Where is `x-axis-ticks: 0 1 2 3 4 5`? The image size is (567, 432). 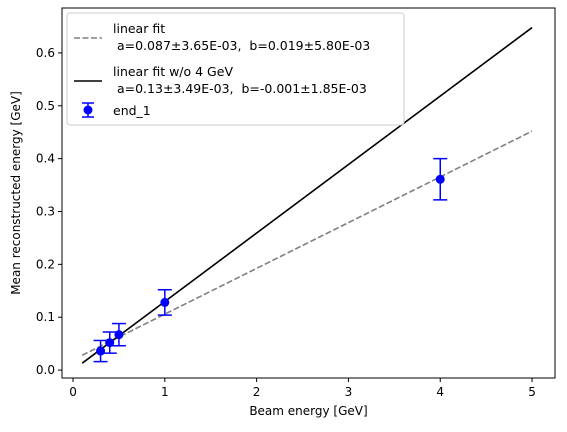
x-axis-ticks: 0 1 2 3 4 5 is located at coordinates (302, 388).